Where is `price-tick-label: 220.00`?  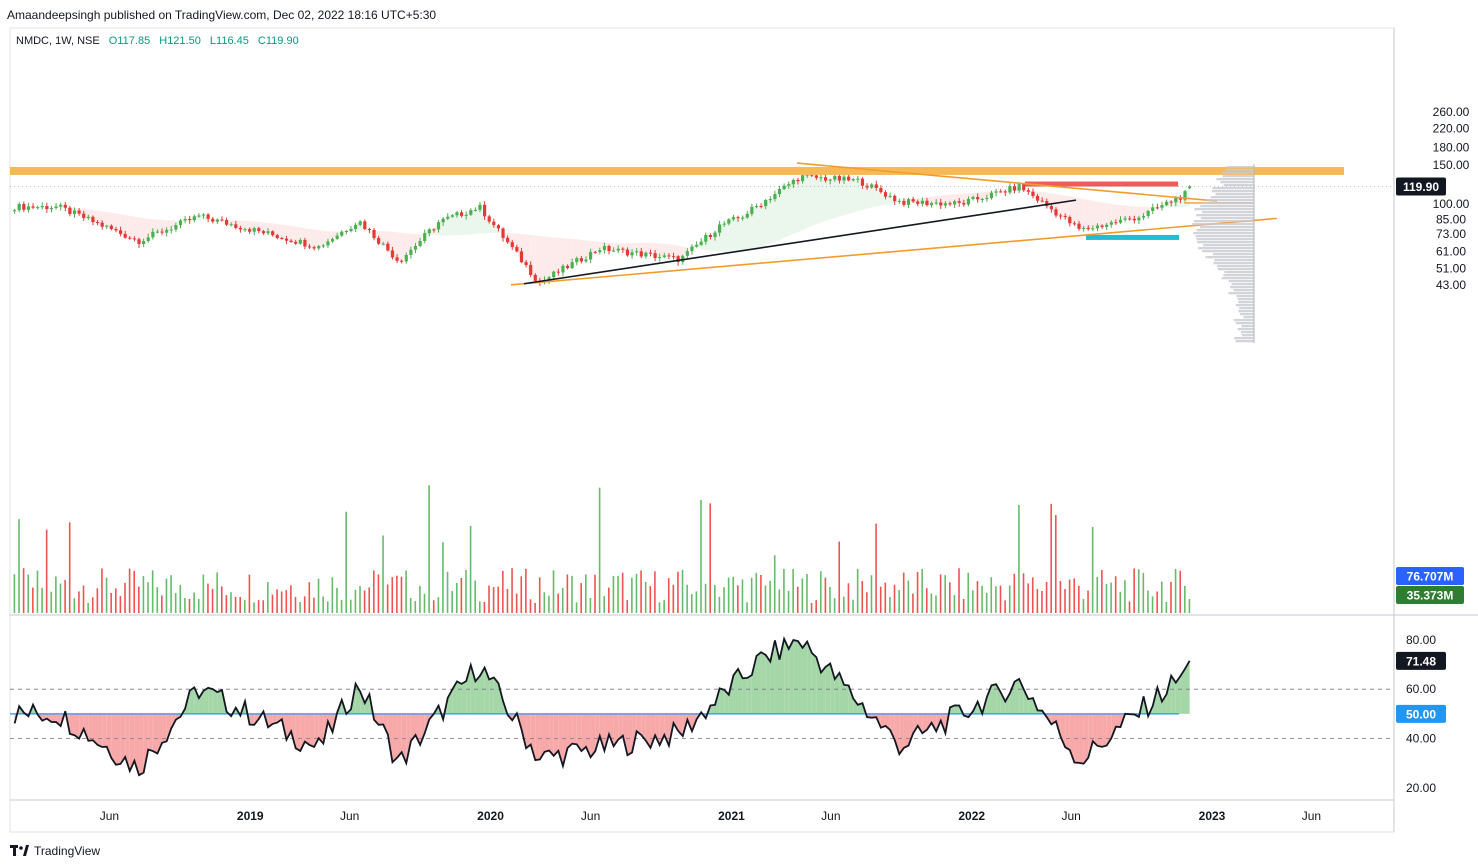
price-tick-label: 220.00 is located at coordinates (1451, 128).